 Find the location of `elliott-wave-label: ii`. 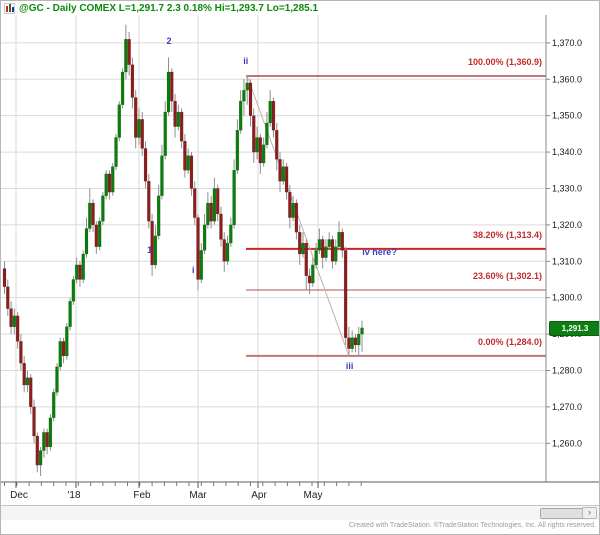

elliott-wave-label: ii is located at coordinates (246, 60).